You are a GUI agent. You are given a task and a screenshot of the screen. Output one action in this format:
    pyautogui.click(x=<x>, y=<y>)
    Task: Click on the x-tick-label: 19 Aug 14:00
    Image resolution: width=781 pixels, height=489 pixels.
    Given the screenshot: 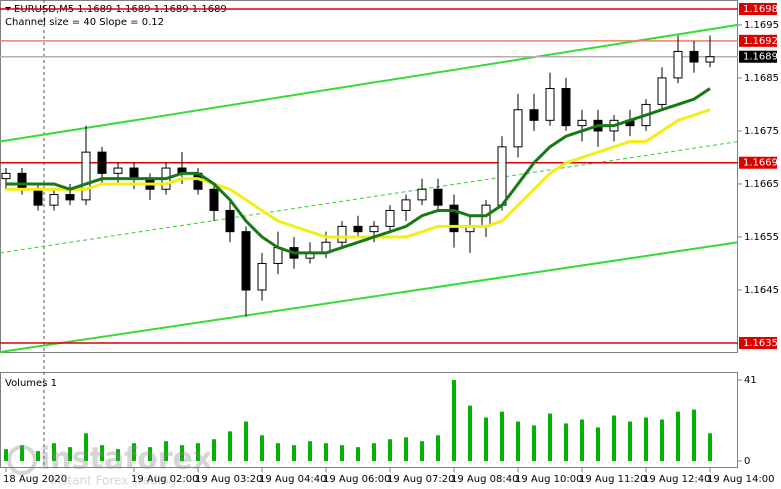 What is the action you would take?
    pyautogui.click(x=740, y=479)
    